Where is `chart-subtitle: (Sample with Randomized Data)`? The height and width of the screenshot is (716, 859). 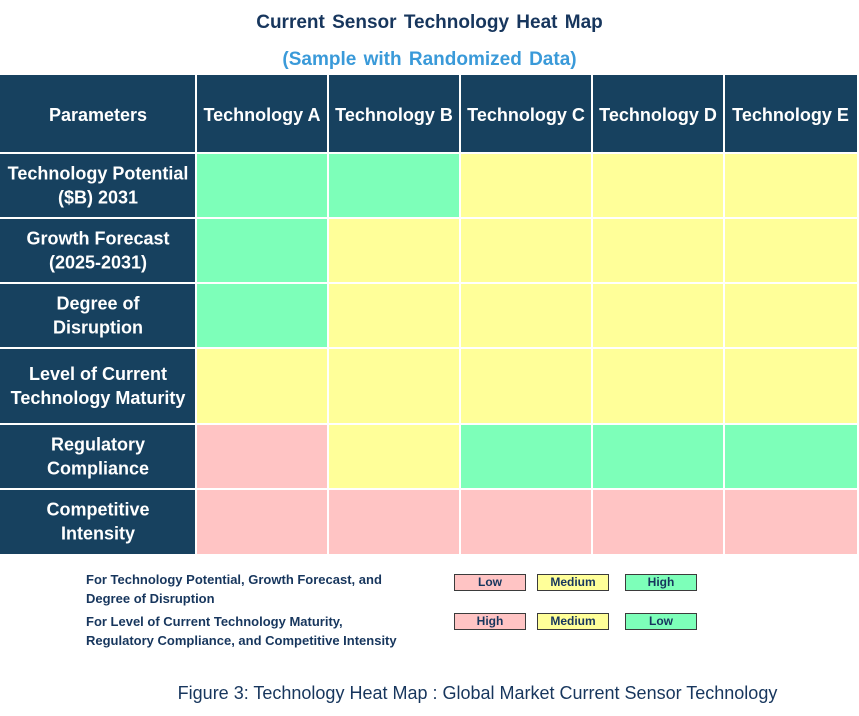 chart-subtitle: (Sample with Randomized Data) is located at coordinates (429, 59).